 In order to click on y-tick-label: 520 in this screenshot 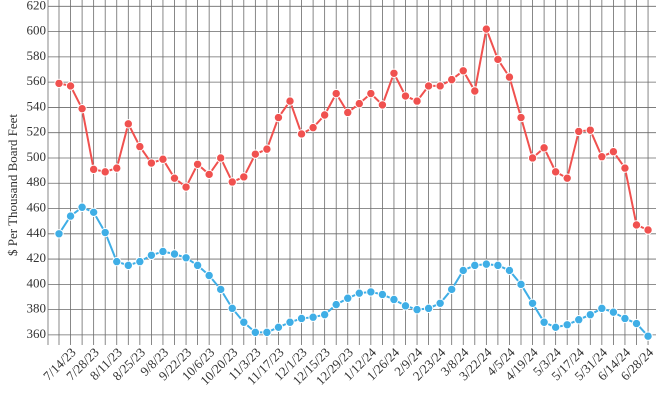, I will do `click(37, 131)`.